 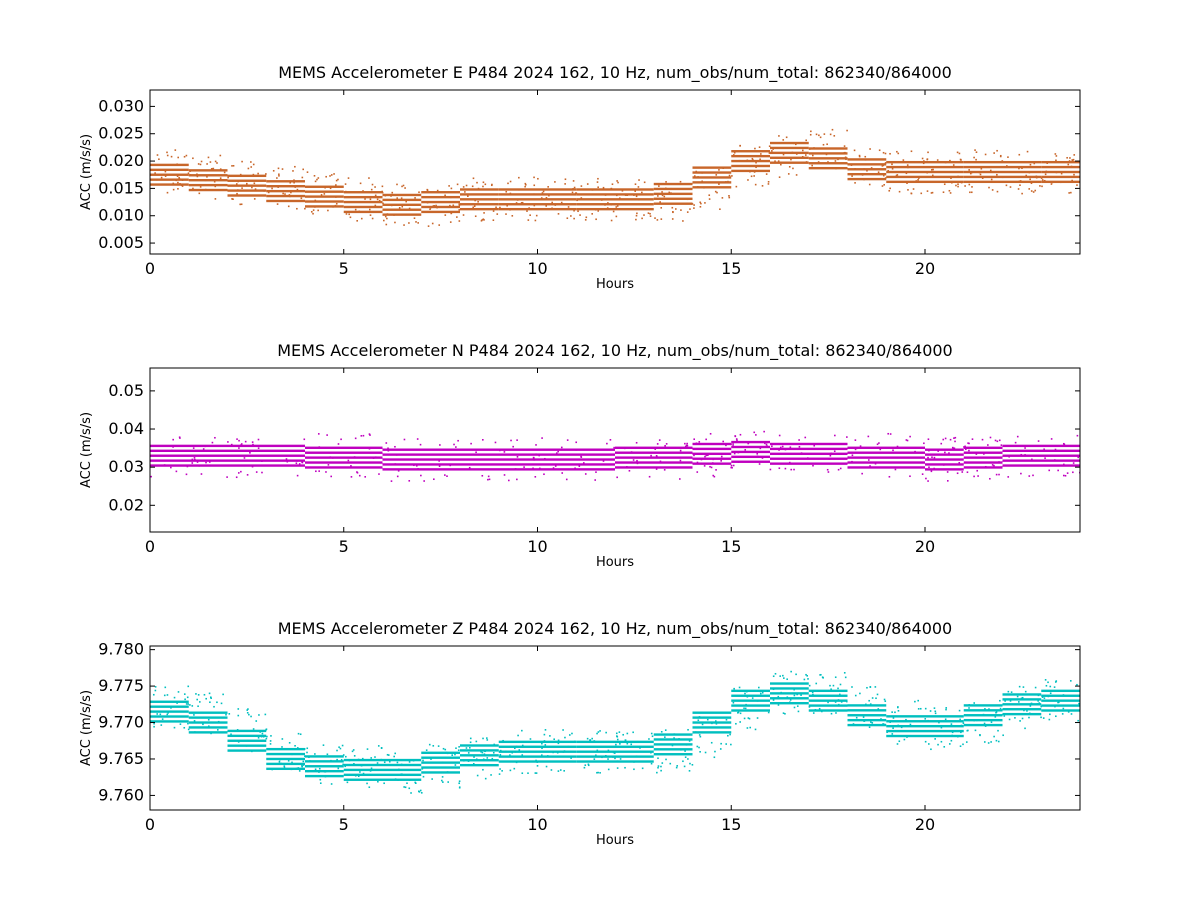 What do you see at coordinates (121, 794) in the screenshot?
I see `y-tick-label: 9.760` at bounding box center [121, 794].